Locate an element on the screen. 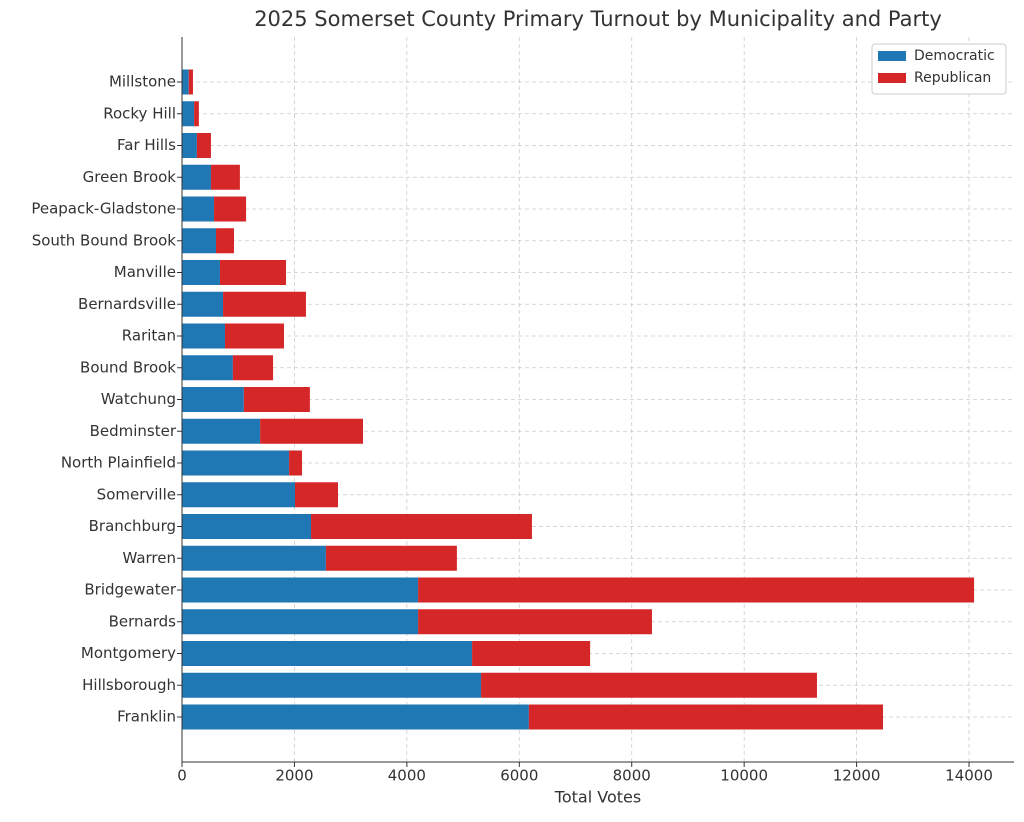  y-tick-label: Somerville is located at coordinates (136, 494).